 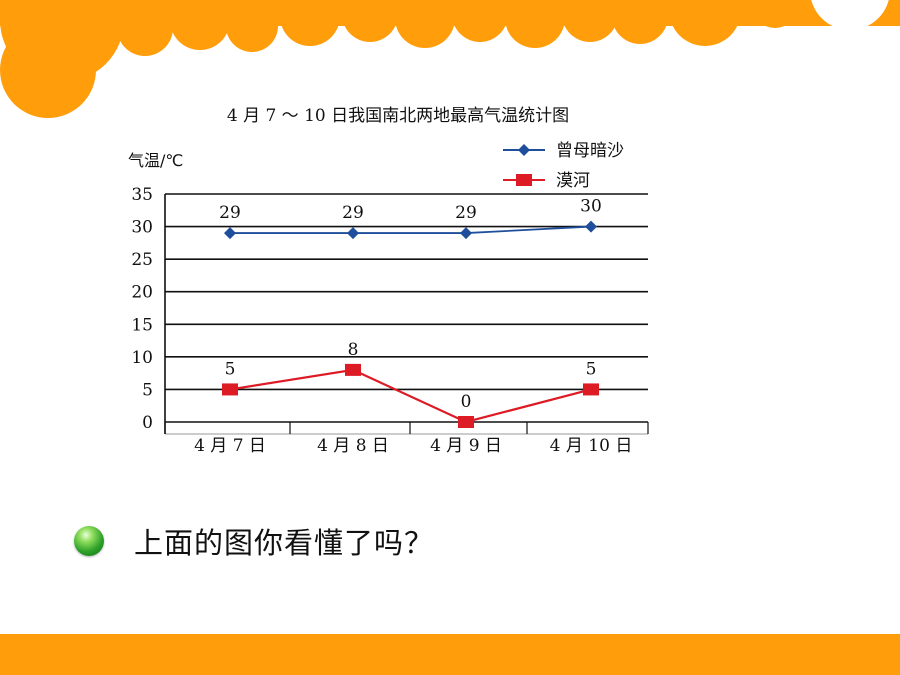 I want to click on question-text: 上面的图你看懂了吗？, so click(x=284, y=543).